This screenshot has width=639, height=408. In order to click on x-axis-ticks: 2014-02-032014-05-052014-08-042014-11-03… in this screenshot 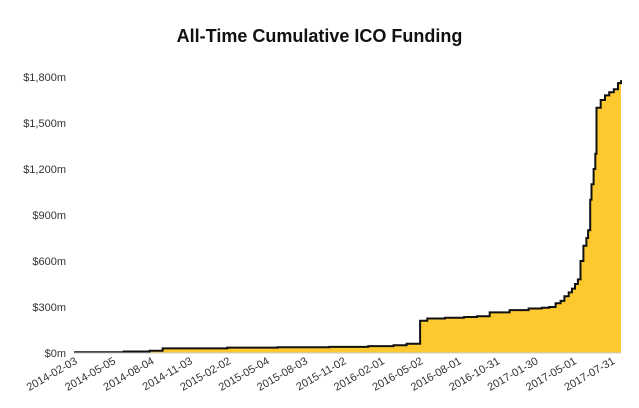, I will do `click(321, 374)`.